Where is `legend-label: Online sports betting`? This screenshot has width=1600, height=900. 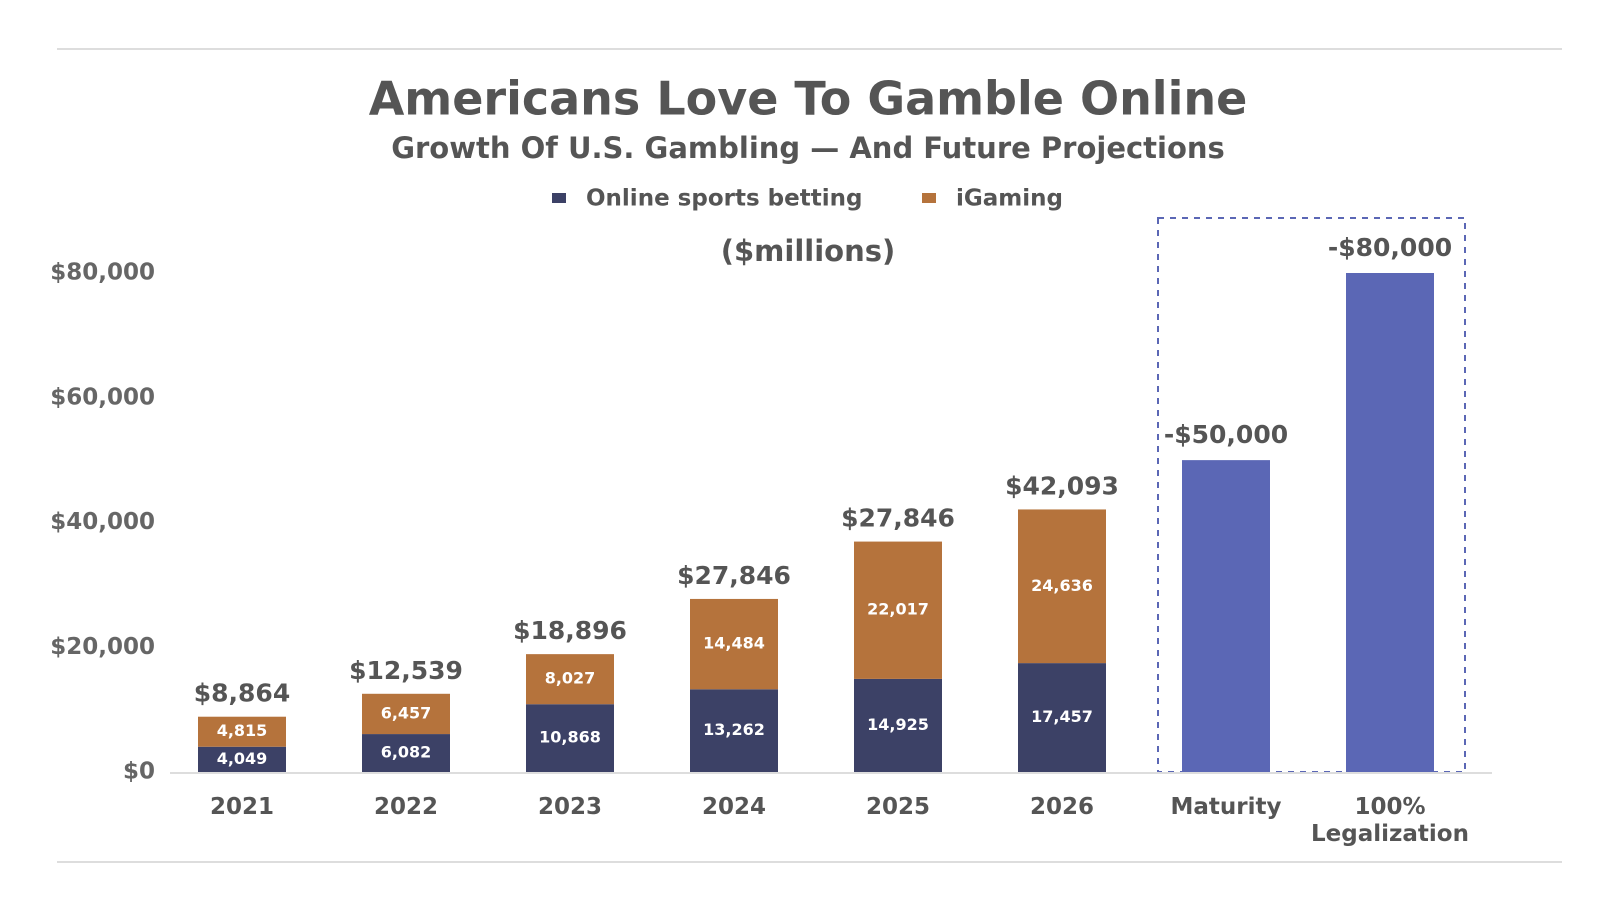 legend-label: Online sports betting is located at coordinates (724, 199).